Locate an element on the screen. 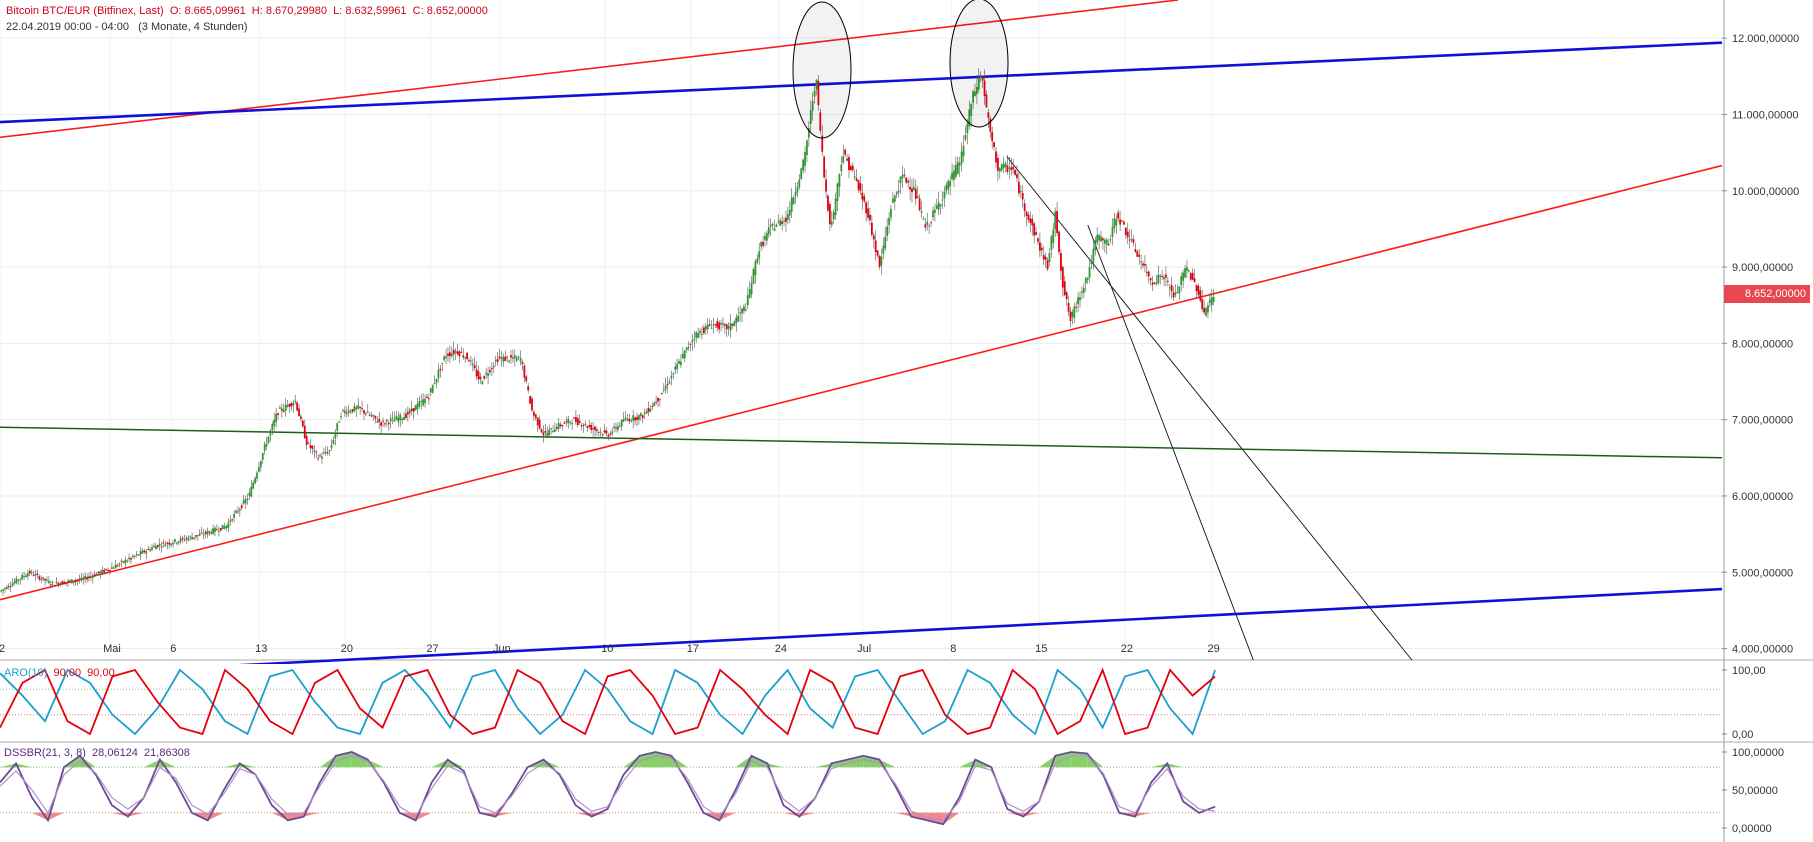  dssbr-title: DSSBR(21, 3, 8) is located at coordinates (45, 753).